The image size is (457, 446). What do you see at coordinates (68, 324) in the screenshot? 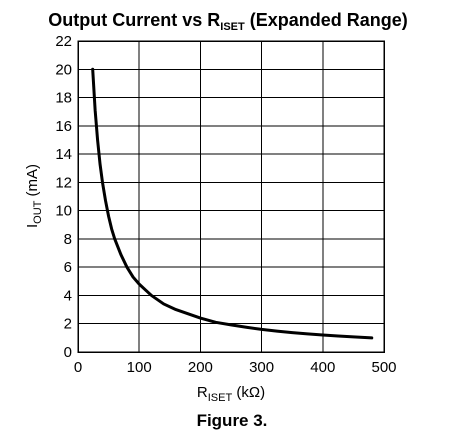
I see `y-tick-label: 2` at bounding box center [68, 324].